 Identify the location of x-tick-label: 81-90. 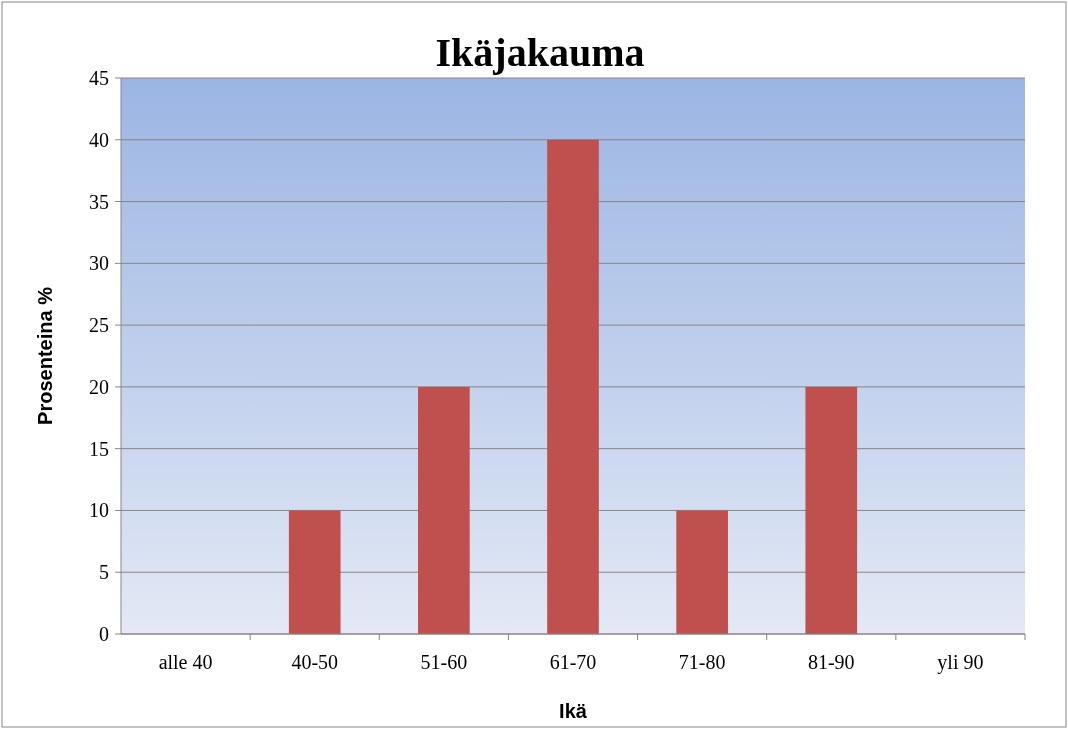
(831, 662).